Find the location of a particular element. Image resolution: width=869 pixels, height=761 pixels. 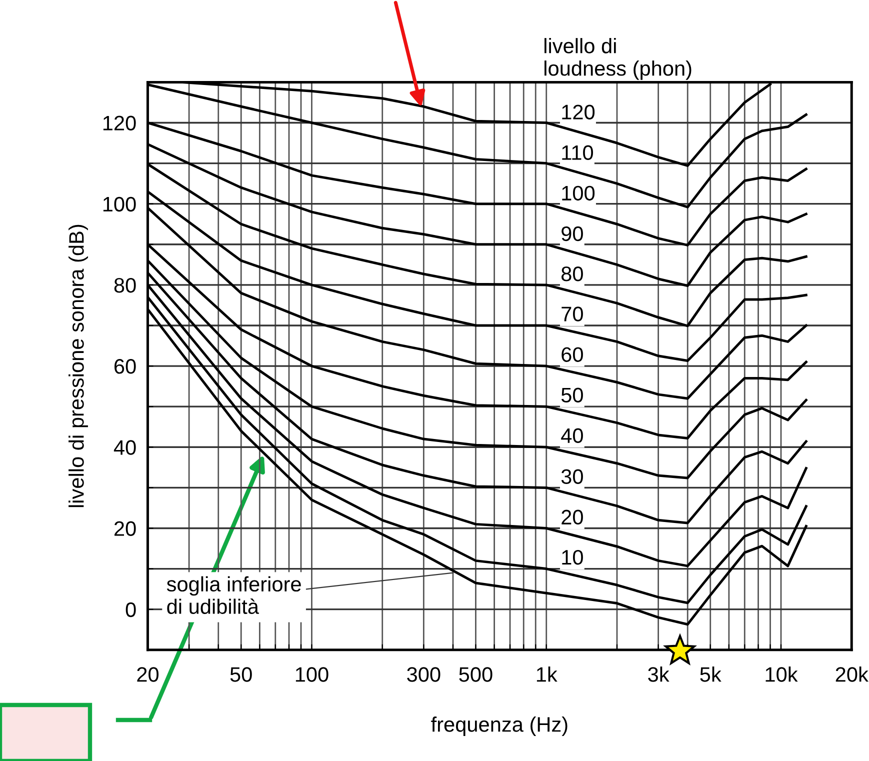

x-tick-label: 20k is located at coordinates (852, 674).